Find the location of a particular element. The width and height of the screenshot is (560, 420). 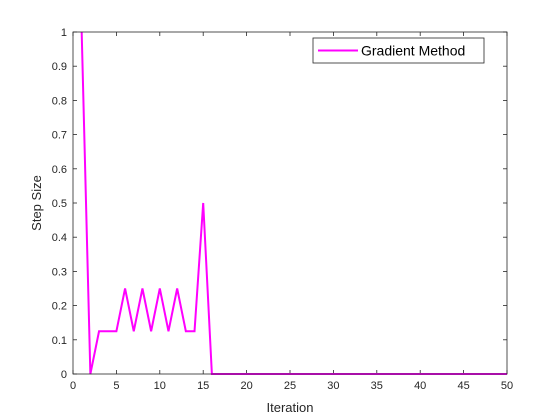

y-tick-label: 0 is located at coordinates (64, 375).